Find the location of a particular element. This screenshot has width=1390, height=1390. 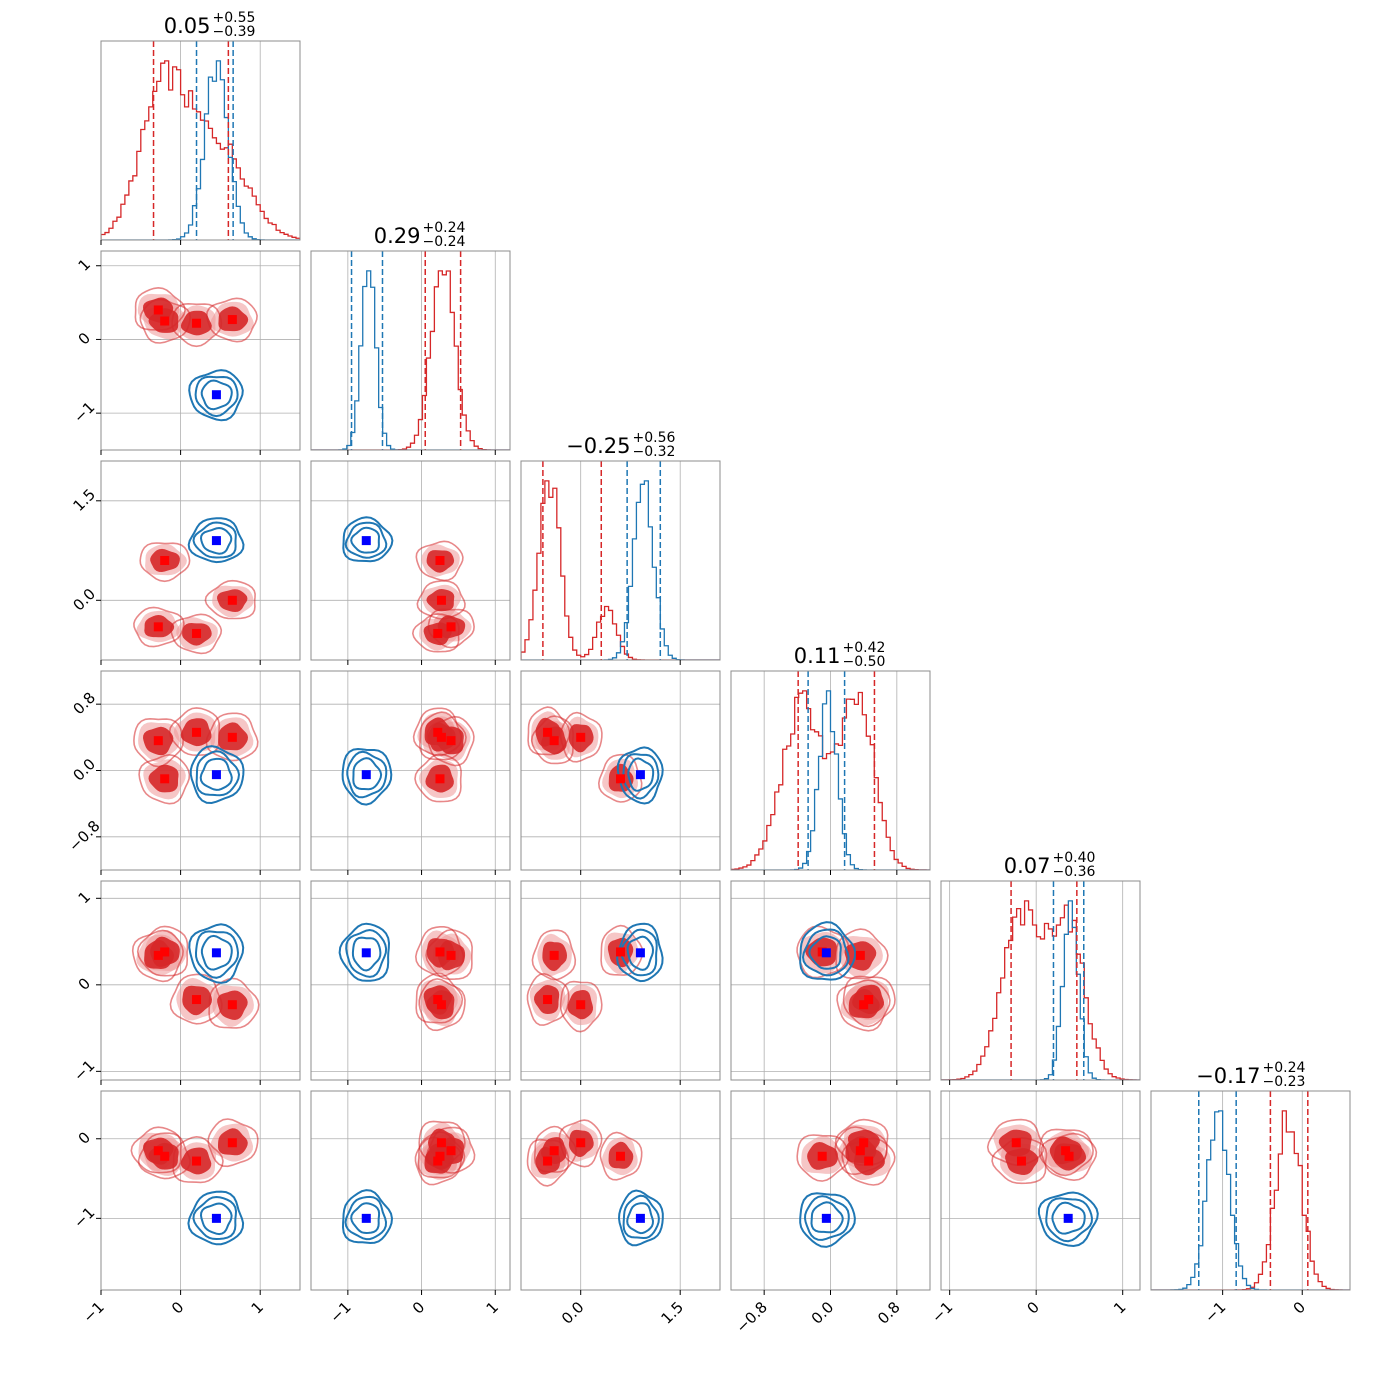

panel-title: −0.25 +0.56−0.32 is located at coordinates (620, 445).